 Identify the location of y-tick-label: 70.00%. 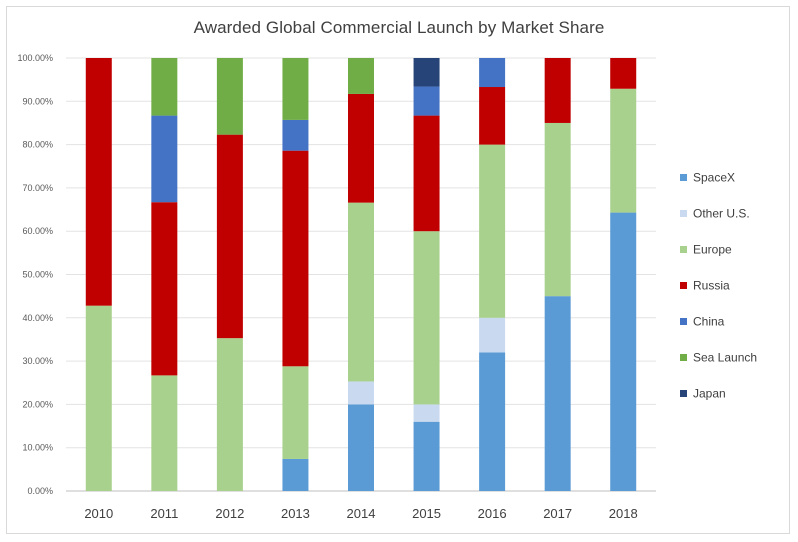
(37, 188).